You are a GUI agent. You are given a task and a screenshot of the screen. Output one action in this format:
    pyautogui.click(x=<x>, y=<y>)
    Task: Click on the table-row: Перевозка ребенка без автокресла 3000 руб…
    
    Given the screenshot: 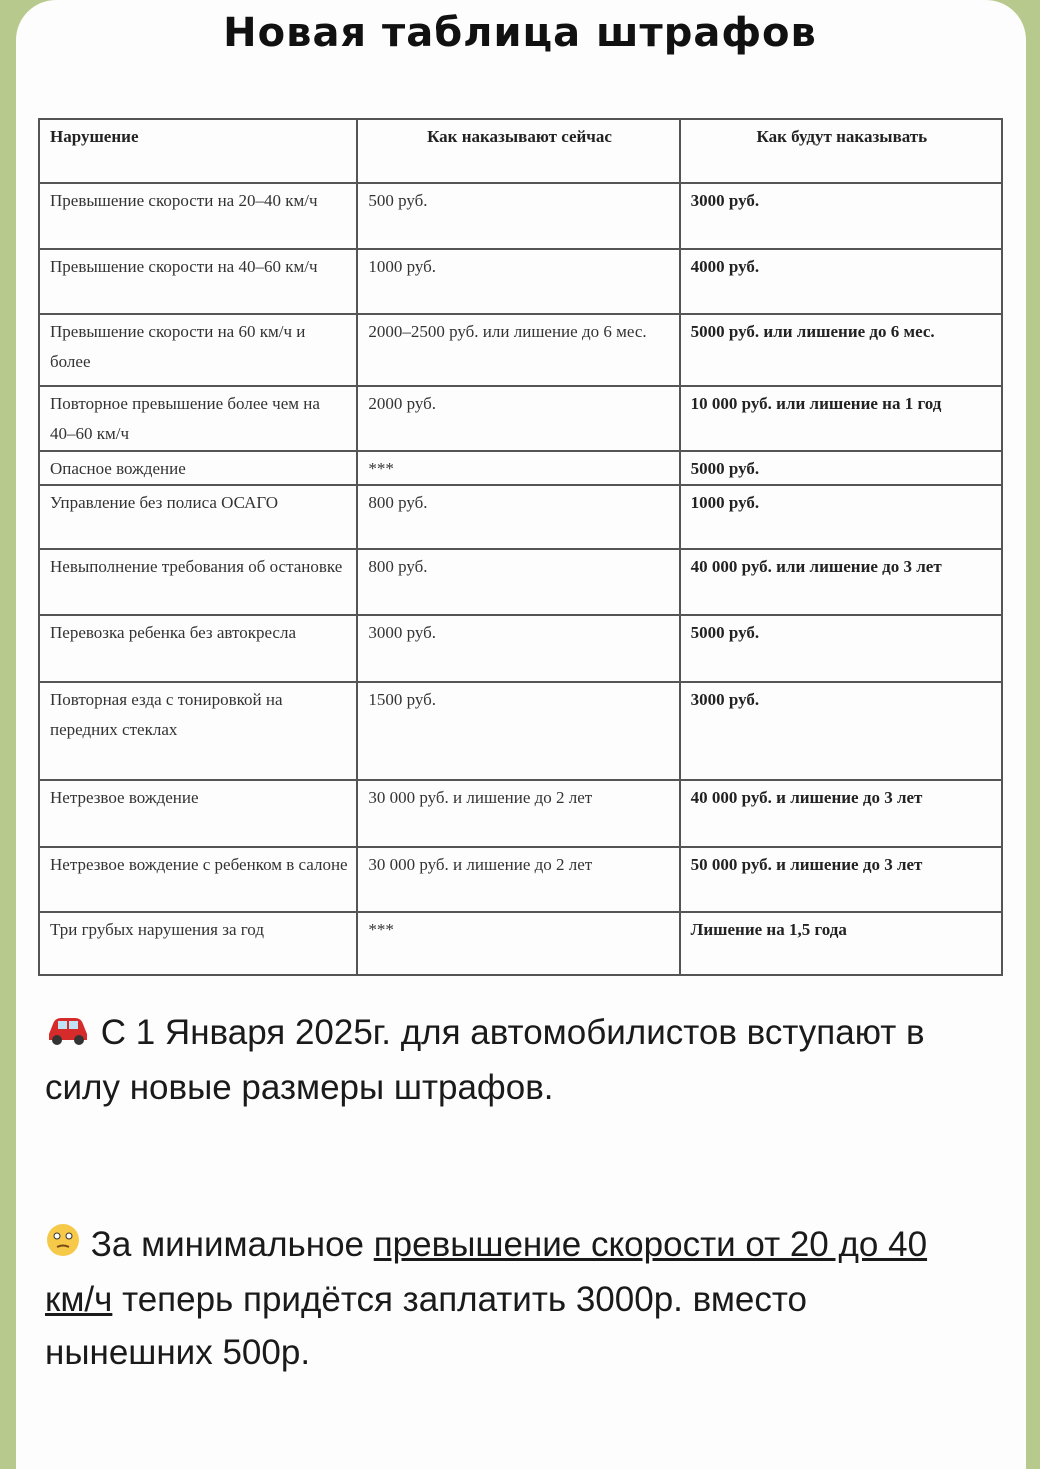 What is the action you would take?
    pyautogui.click(x=520, y=648)
    